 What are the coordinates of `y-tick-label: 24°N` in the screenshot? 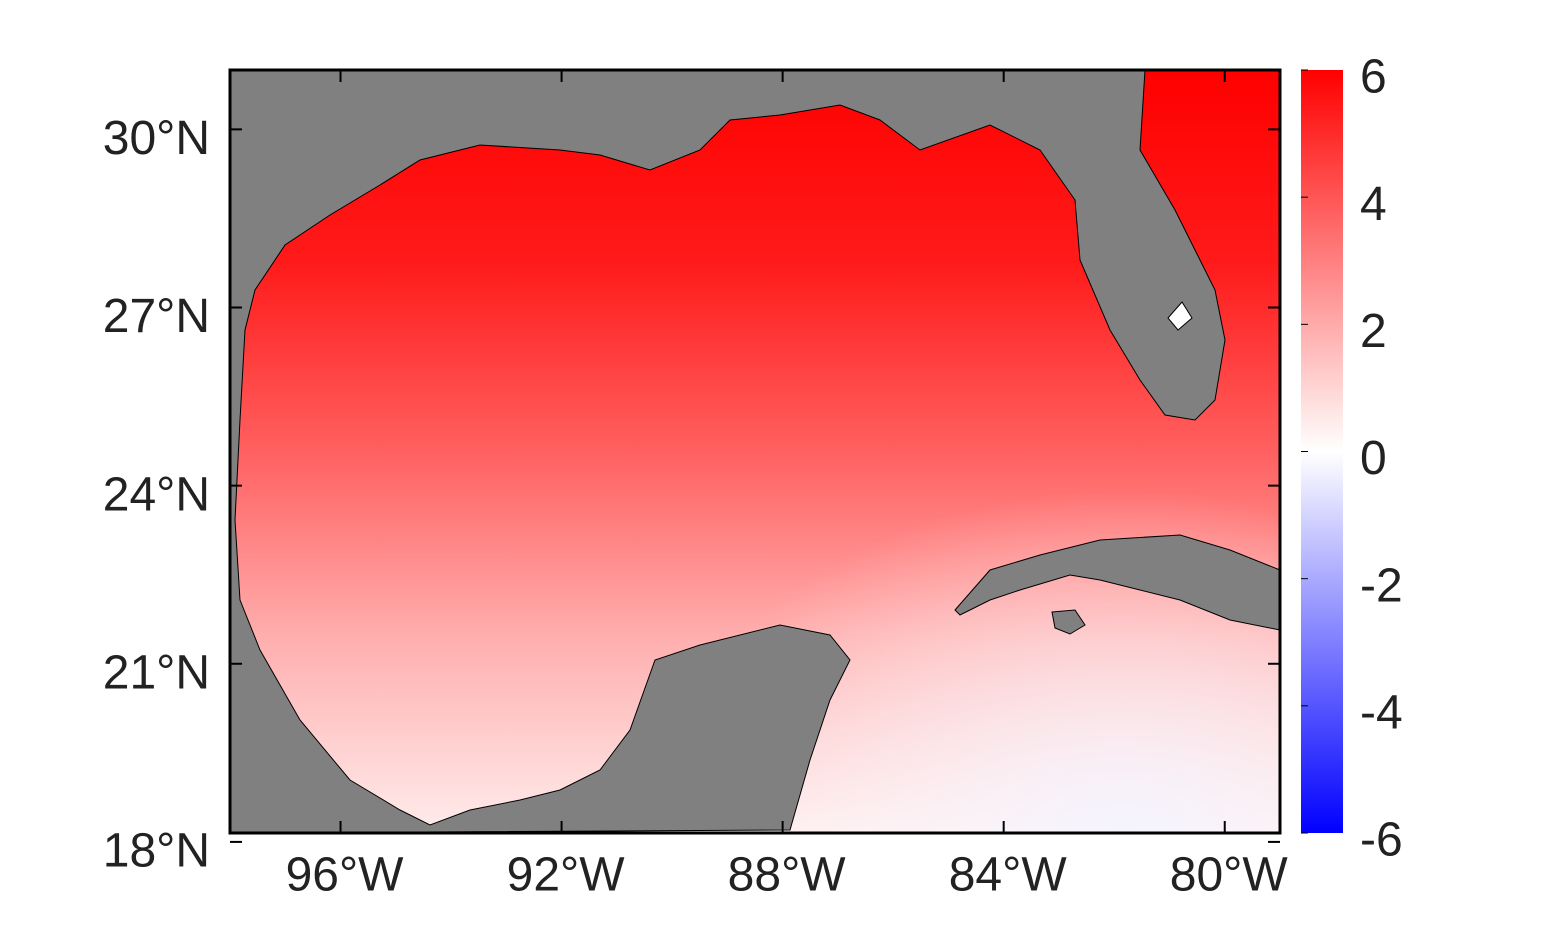 It's located at (156, 494).